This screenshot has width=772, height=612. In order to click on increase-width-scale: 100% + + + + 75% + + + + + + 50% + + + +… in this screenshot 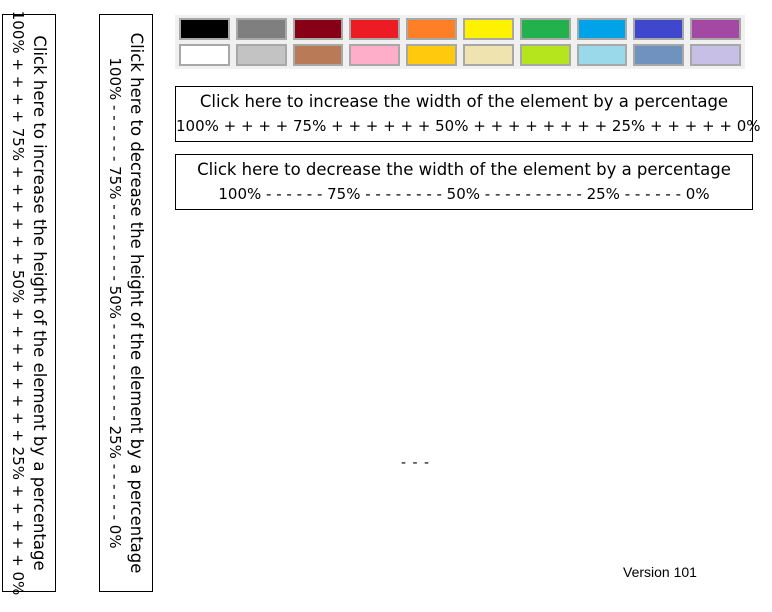, I will do `click(468, 126)`.